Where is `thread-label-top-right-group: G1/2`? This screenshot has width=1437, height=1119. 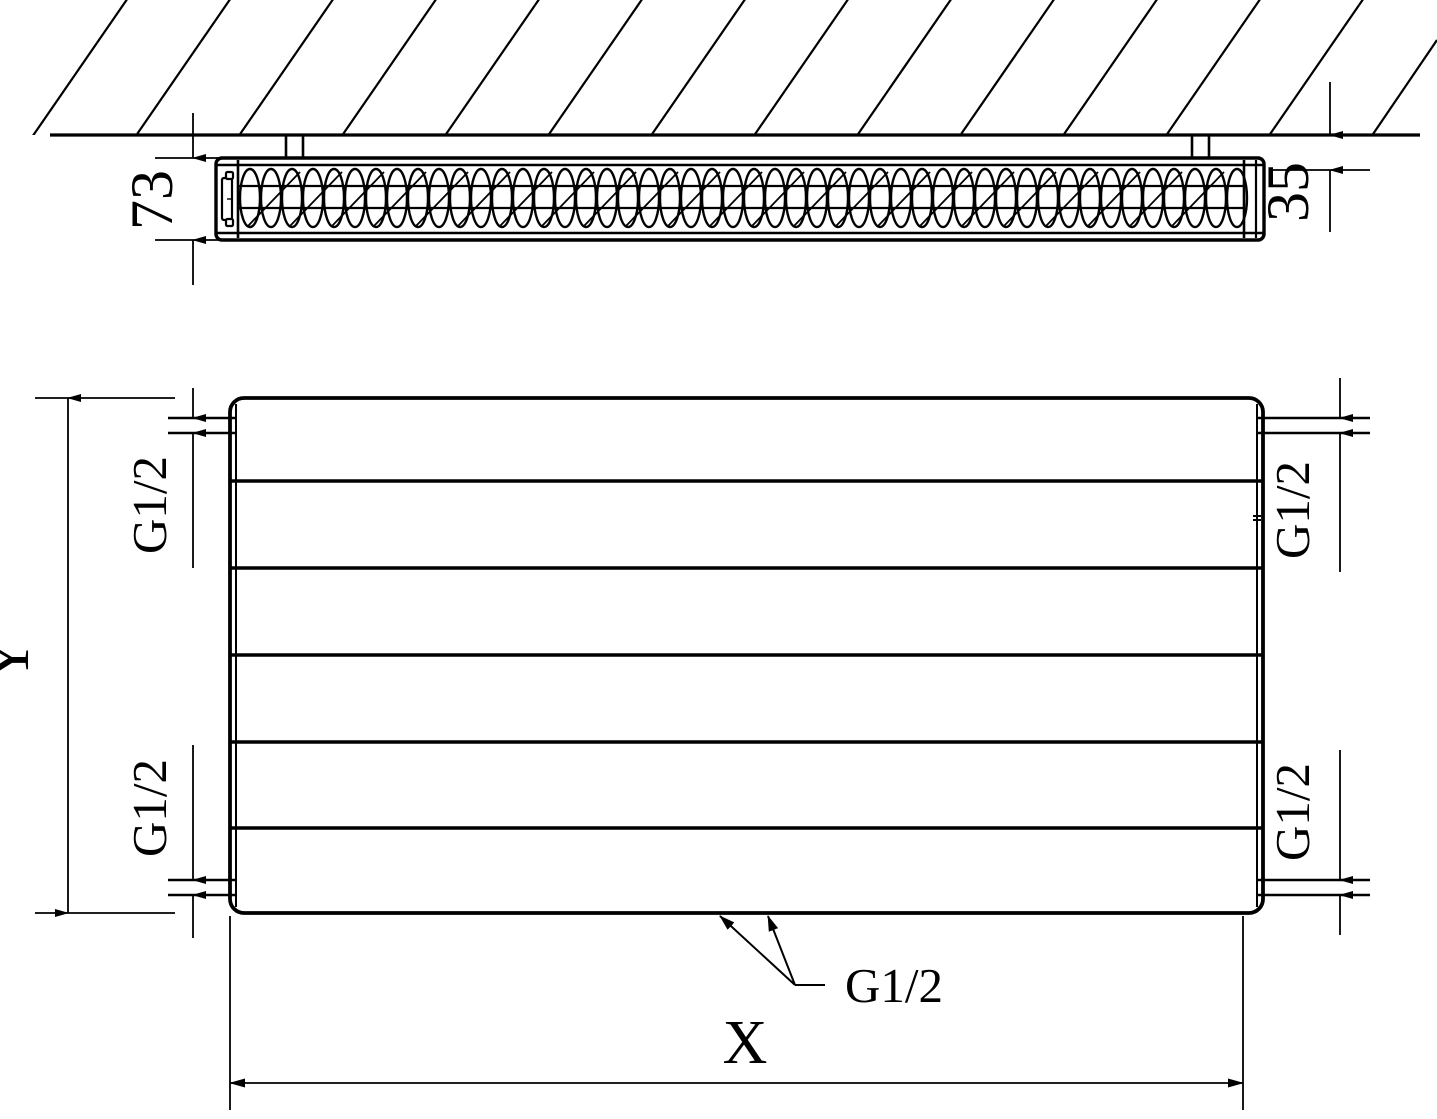 thread-label-top-right-group: G1/2 is located at coordinates (1309, 475).